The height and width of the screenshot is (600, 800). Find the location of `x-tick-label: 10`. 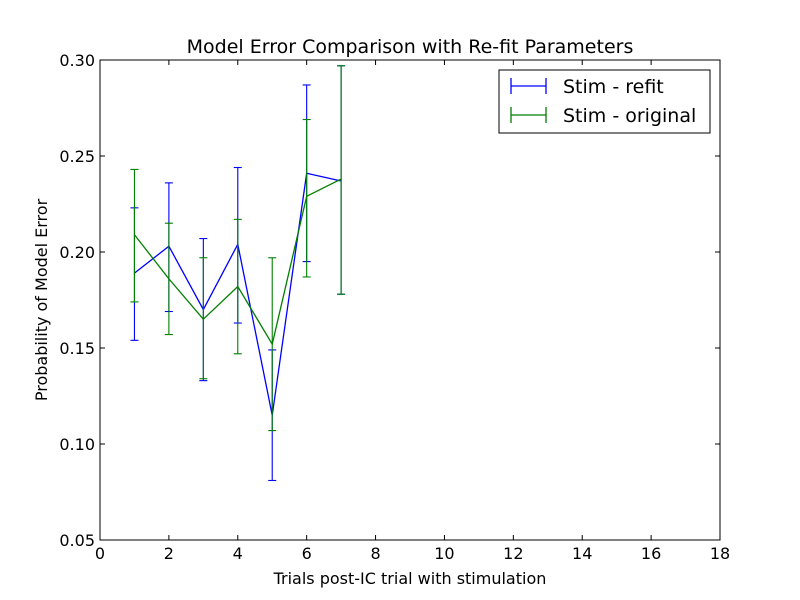

x-tick-label: 10 is located at coordinates (444, 553).